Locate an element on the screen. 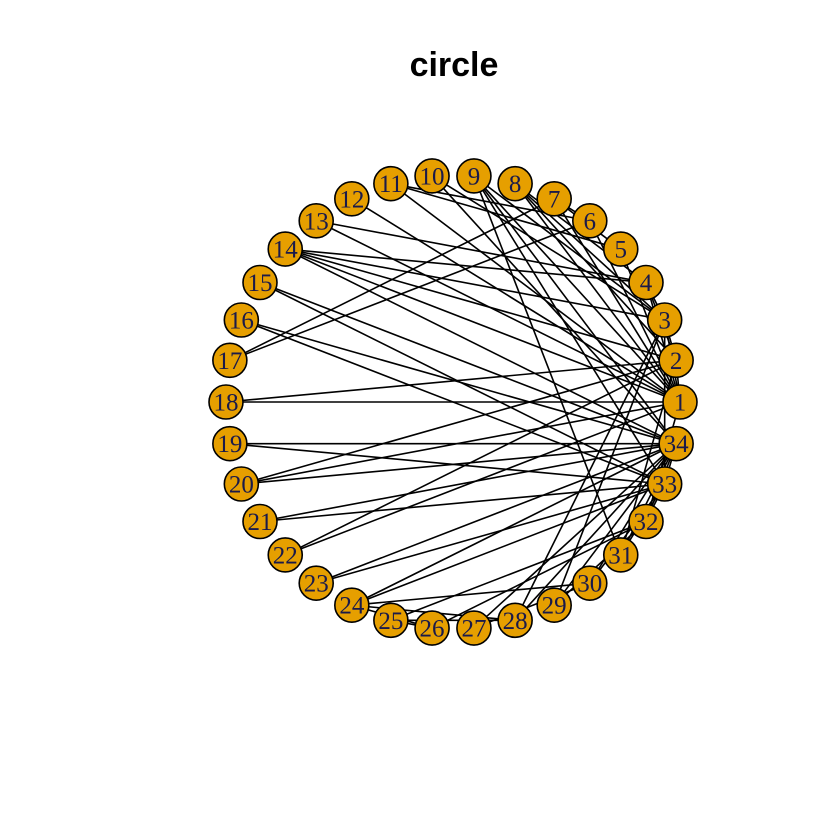 The image size is (840, 840). node-label-4: 4 is located at coordinates (646, 283).